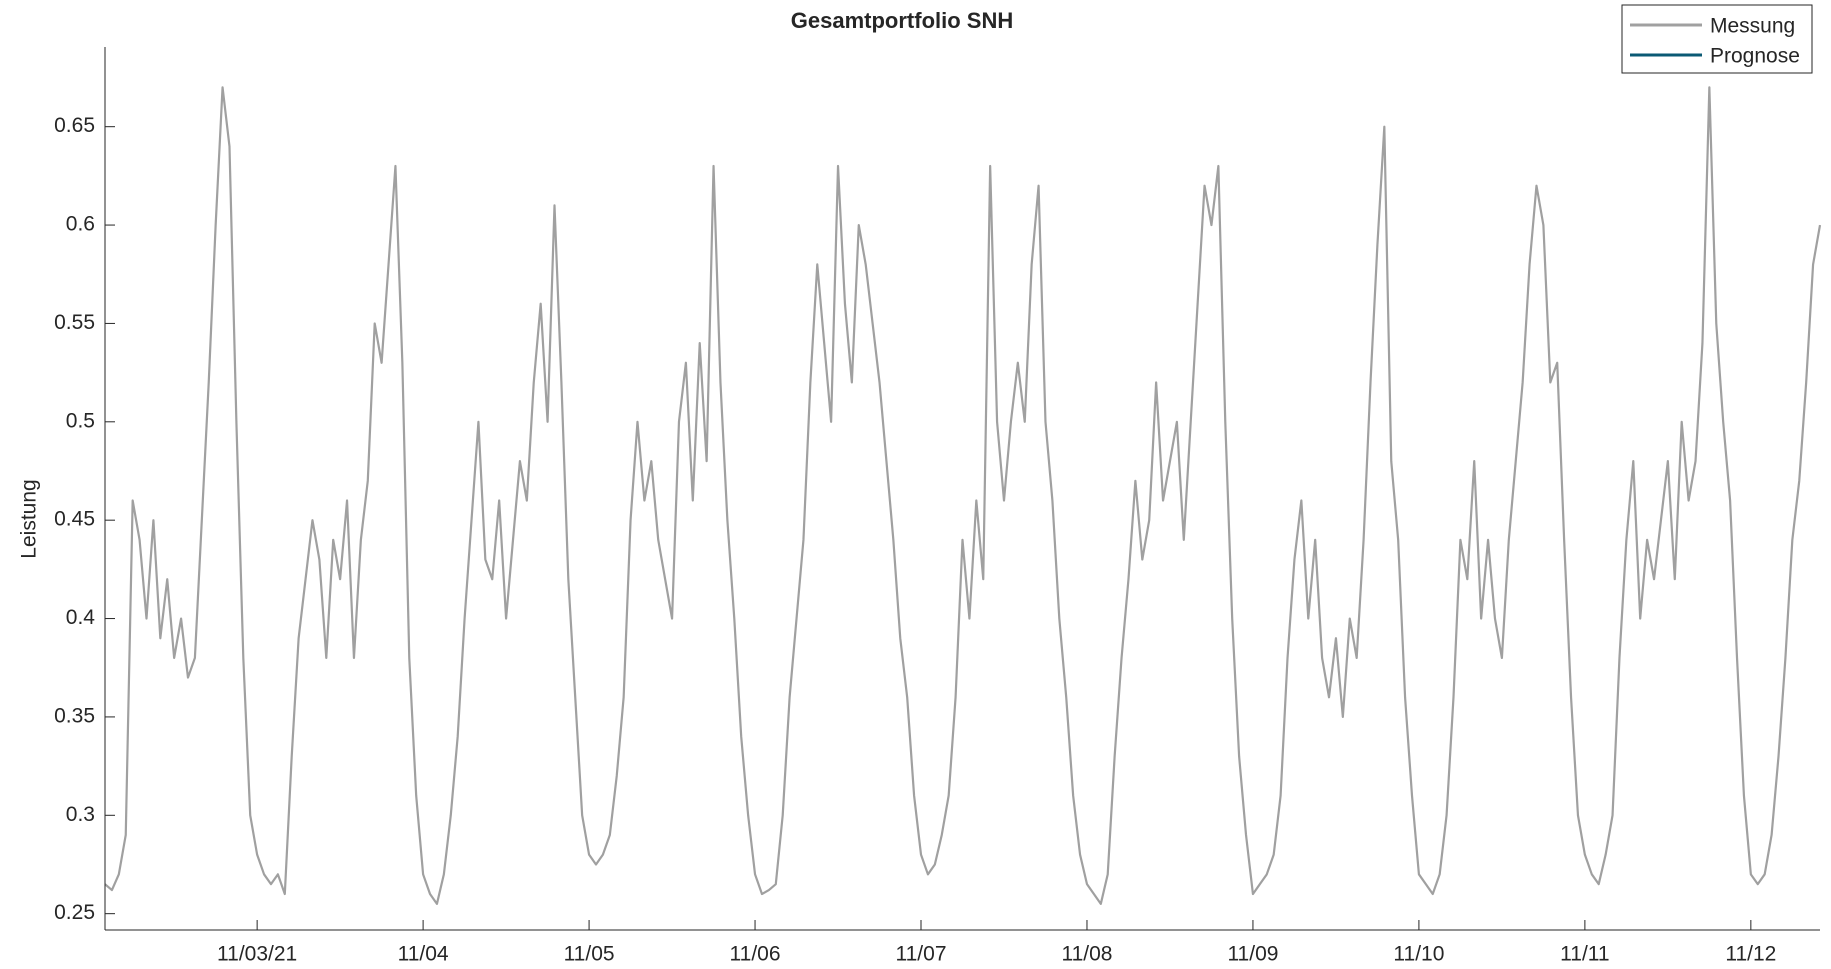 This screenshot has width=1831, height=969. I want to click on y-tick-label: 0.35, so click(74, 715).